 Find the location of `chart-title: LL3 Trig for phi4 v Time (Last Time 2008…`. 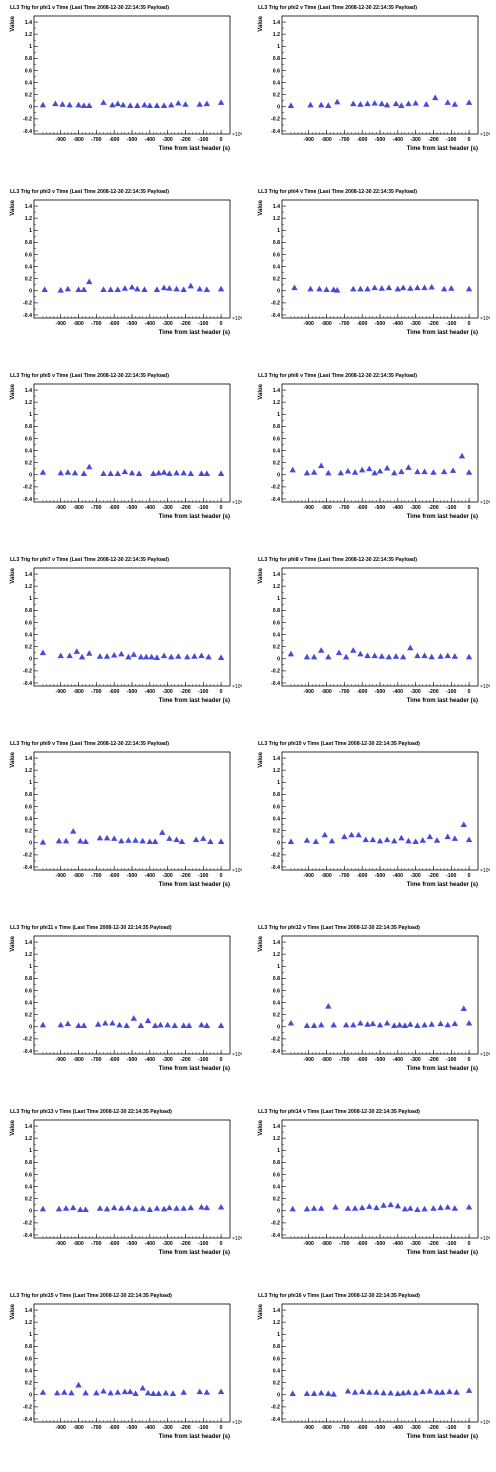

chart-title: LL3 Trig for phi4 v Time (Last Time 2008… is located at coordinates (337, 192).